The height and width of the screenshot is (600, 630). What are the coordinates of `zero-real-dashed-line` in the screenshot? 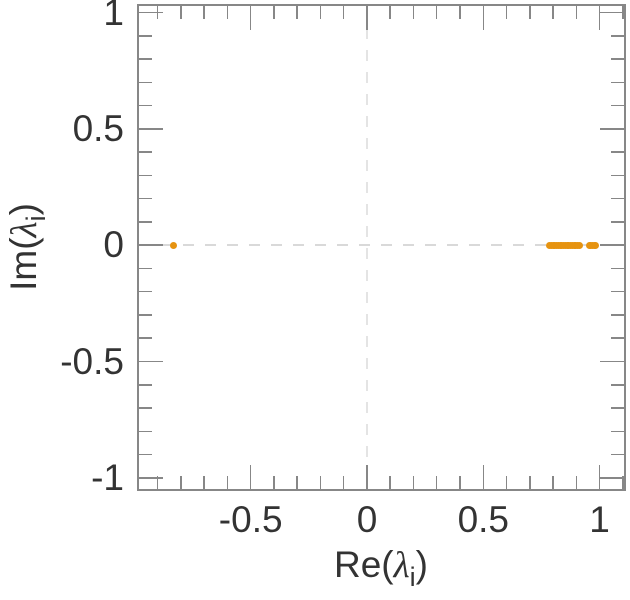 It's located at (367, 247).